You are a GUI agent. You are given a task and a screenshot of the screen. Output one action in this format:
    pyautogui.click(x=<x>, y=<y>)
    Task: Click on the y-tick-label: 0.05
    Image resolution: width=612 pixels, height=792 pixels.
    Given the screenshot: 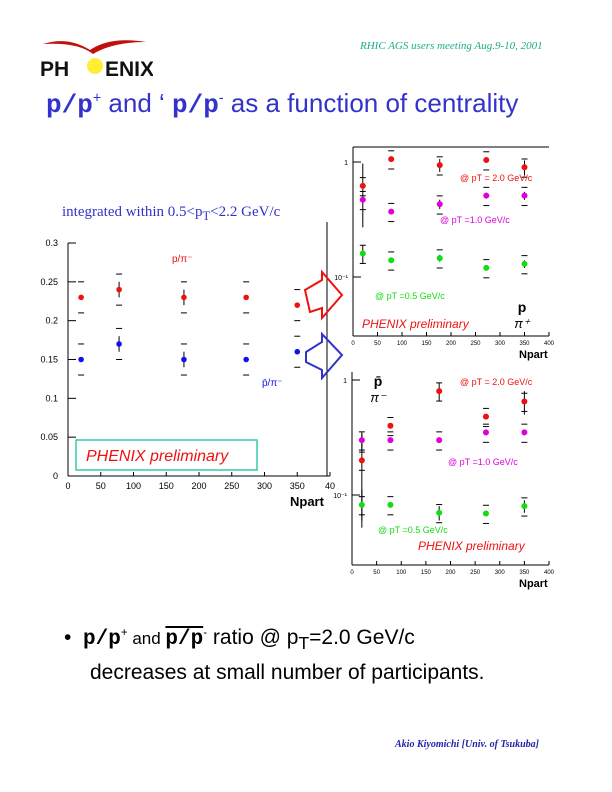 What is the action you would take?
    pyautogui.click(x=49, y=437)
    